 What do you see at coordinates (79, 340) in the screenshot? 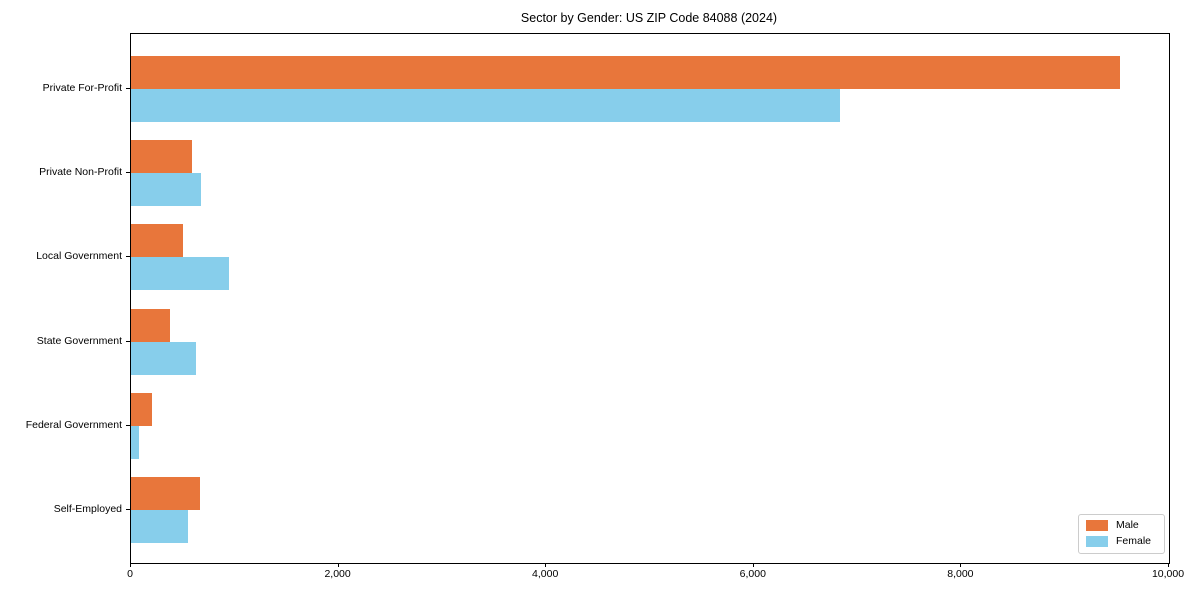
I see `y-tick-label: State Government` at bounding box center [79, 340].